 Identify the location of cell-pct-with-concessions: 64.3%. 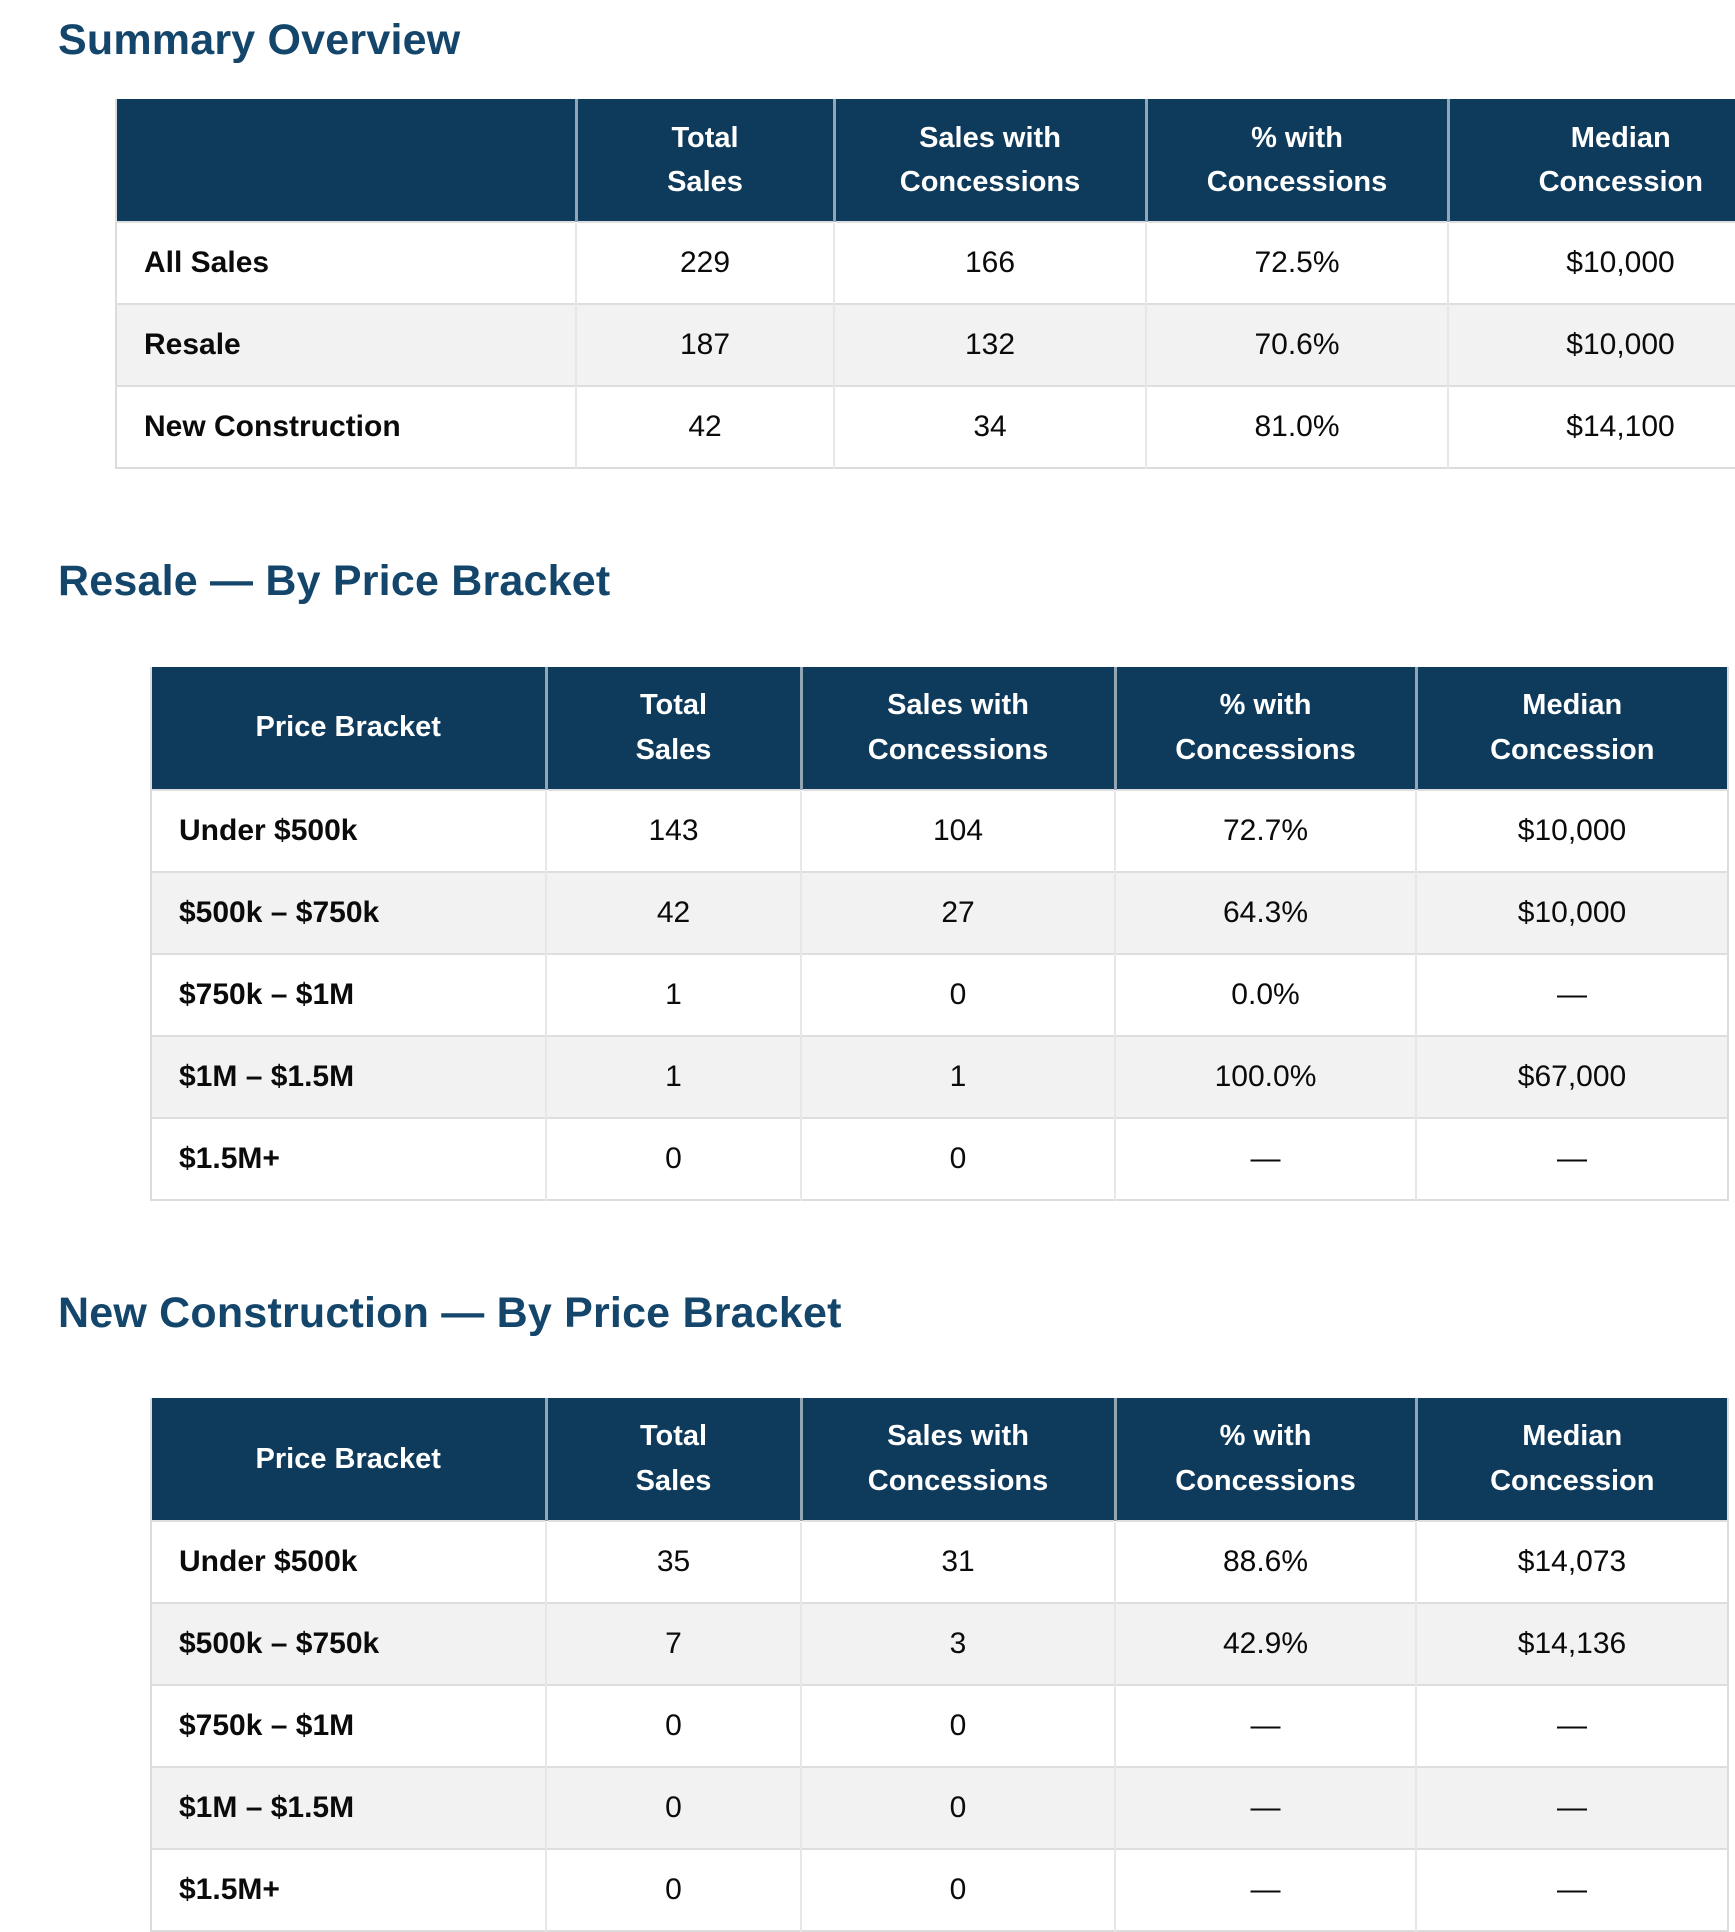
(1265, 912).